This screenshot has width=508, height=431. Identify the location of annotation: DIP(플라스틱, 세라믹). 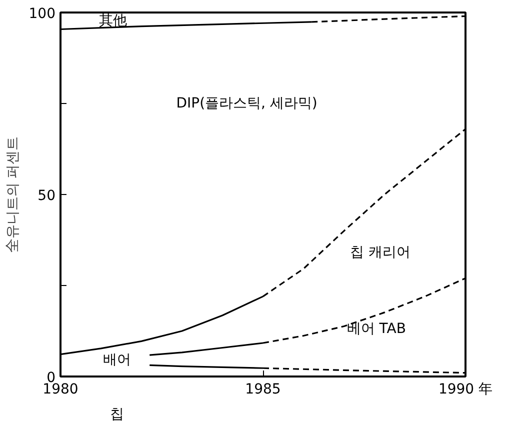
(247, 104).